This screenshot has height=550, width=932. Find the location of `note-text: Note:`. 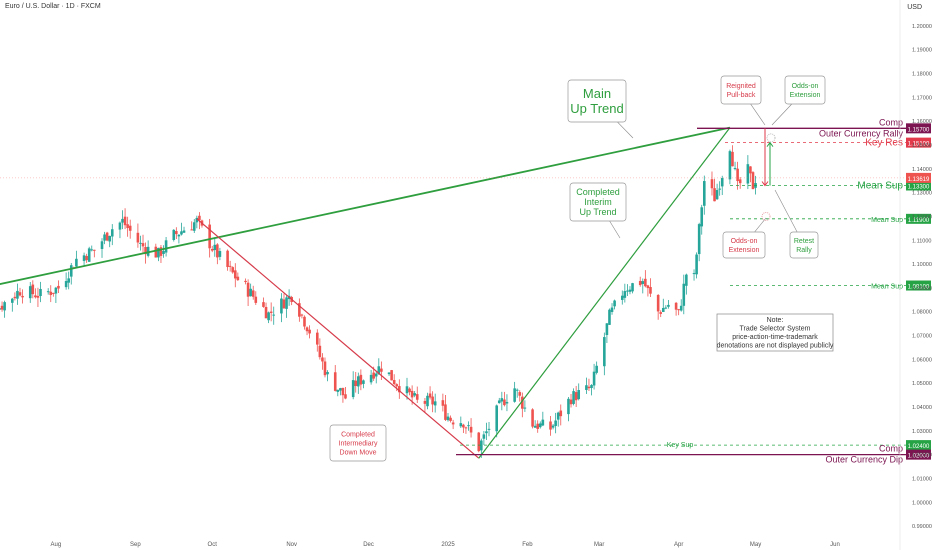

note-text: Note: is located at coordinates (775, 320).